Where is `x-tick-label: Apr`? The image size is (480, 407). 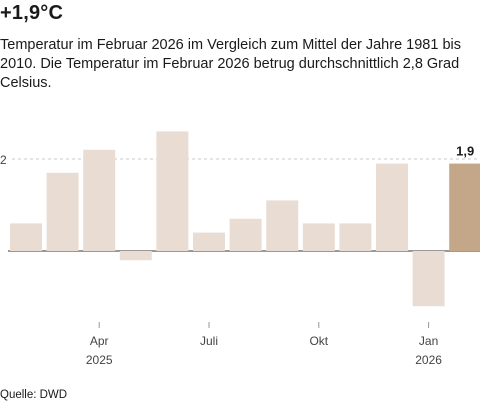
x-tick-label: Apr is located at coordinates (99, 341).